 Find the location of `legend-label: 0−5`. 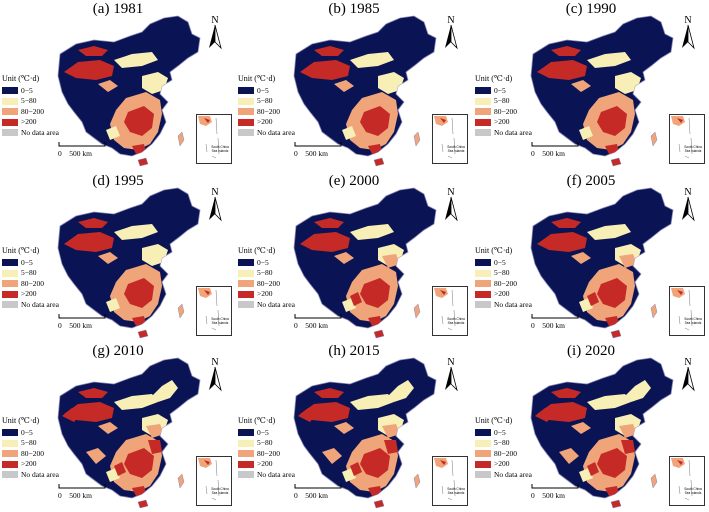

legend-label: 0−5 is located at coordinates (27, 262).